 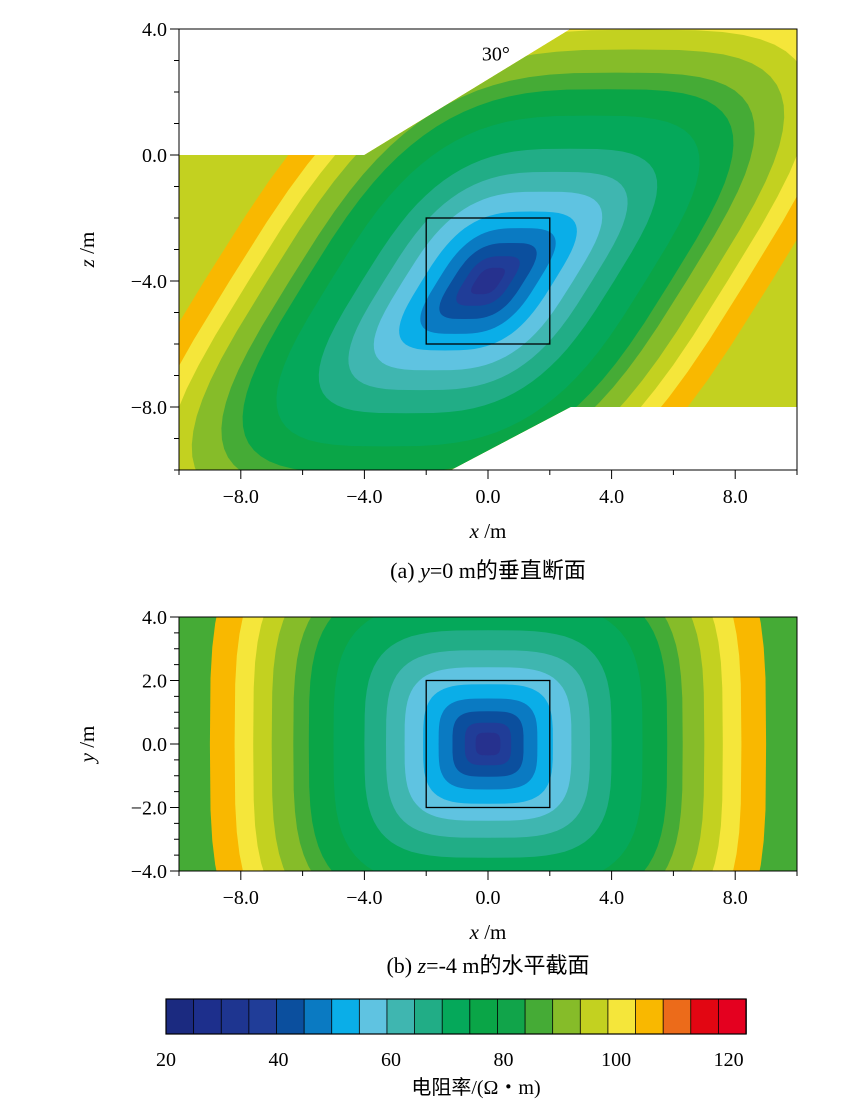 What do you see at coordinates (154, 30) in the screenshot?
I see `panel-a-y-tick-label: 4.0` at bounding box center [154, 30].